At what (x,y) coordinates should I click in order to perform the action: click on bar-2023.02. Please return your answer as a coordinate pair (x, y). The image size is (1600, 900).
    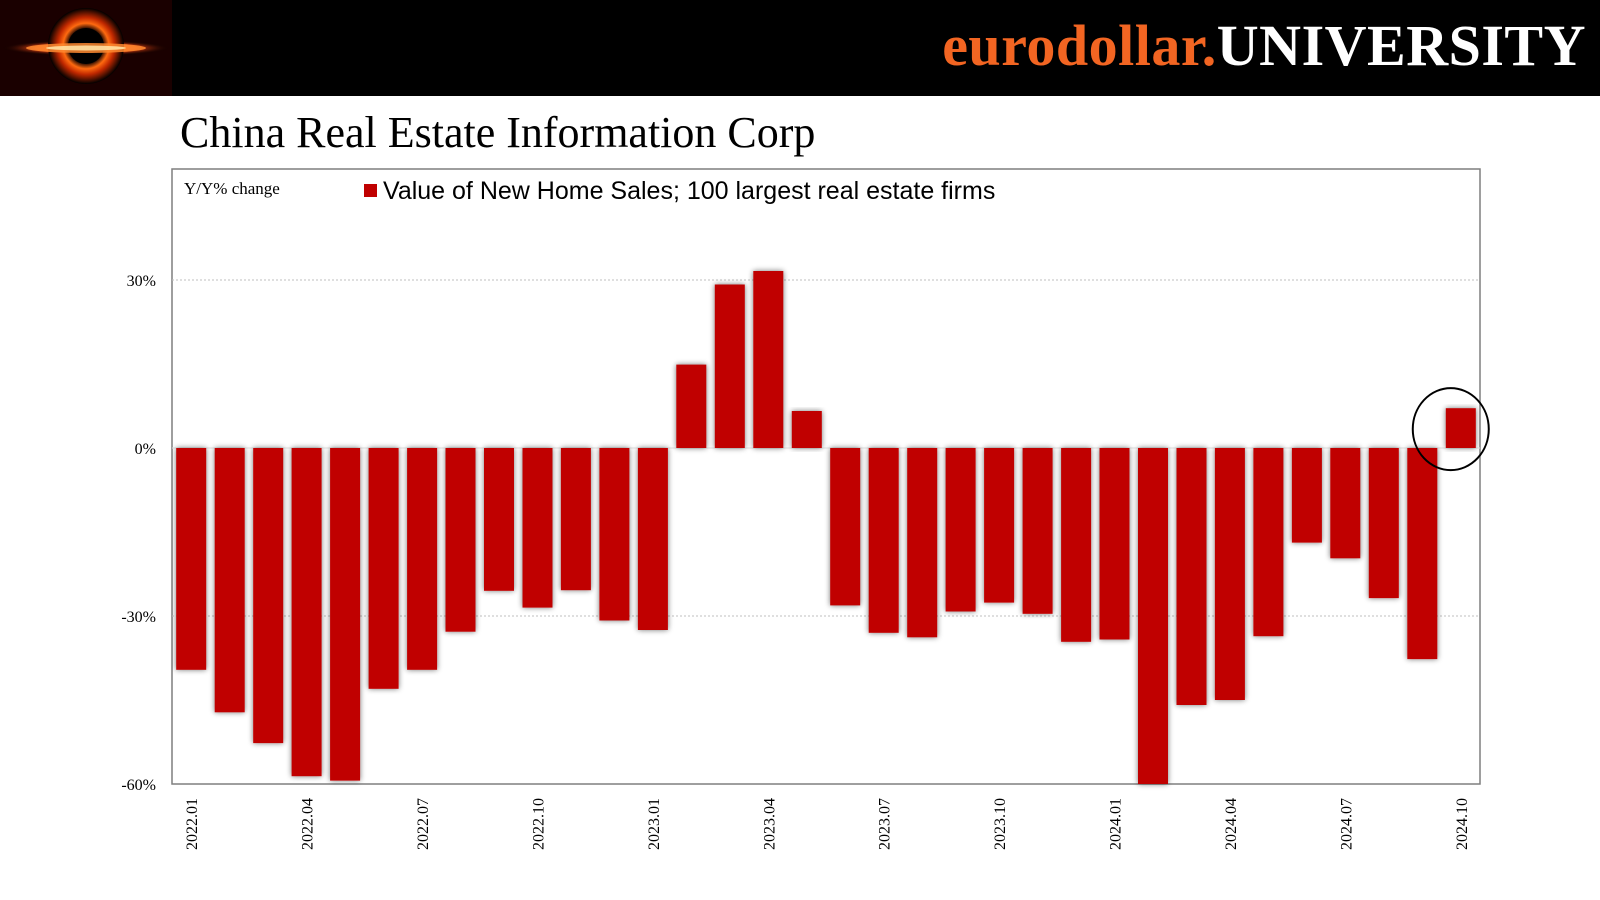
    Looking at the image, I should click on (691, 406).